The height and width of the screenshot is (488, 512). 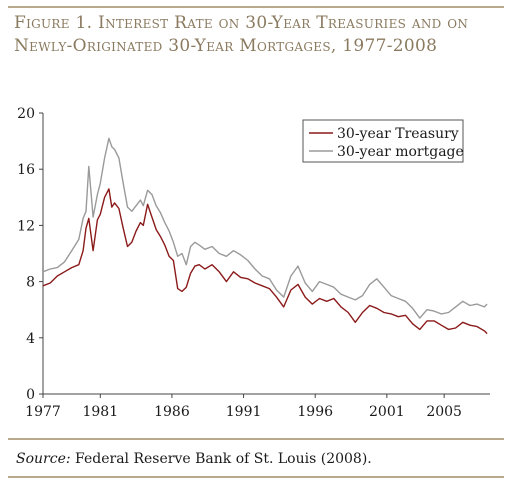 What do you see at coordinates (43, 412) in the screenshot?
I see `x-tick-label: 1977` at bounding box center [43, 412].